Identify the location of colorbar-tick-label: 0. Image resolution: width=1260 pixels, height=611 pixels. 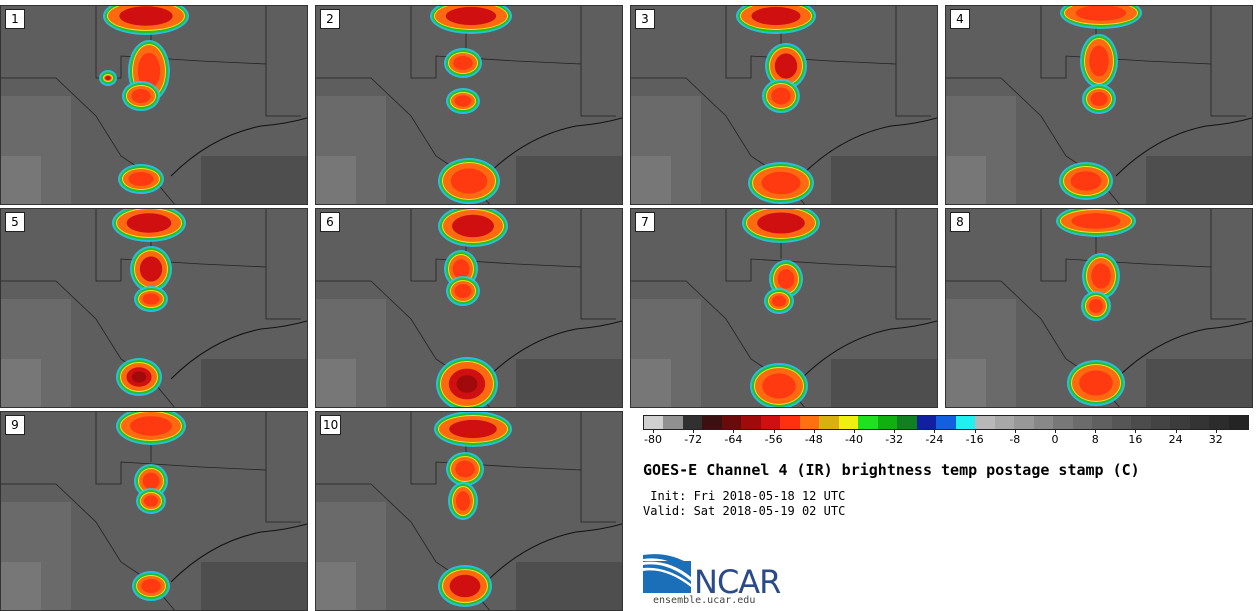
(1055, 439).